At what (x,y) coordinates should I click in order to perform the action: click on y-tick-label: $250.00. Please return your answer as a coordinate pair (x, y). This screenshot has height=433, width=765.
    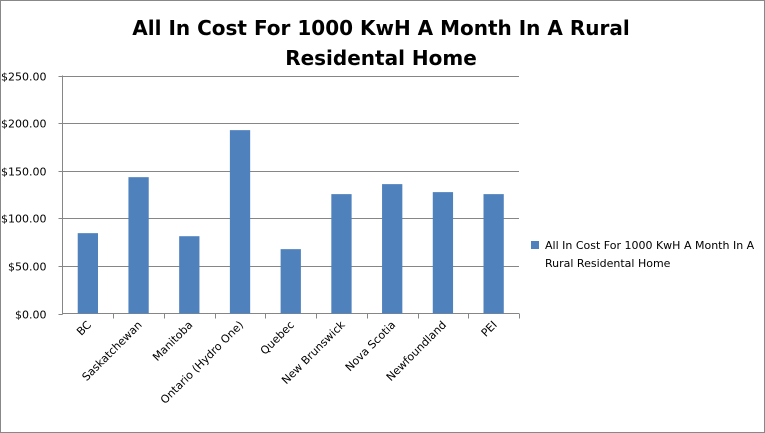
    Looking at the image, I should click on (24, 77).